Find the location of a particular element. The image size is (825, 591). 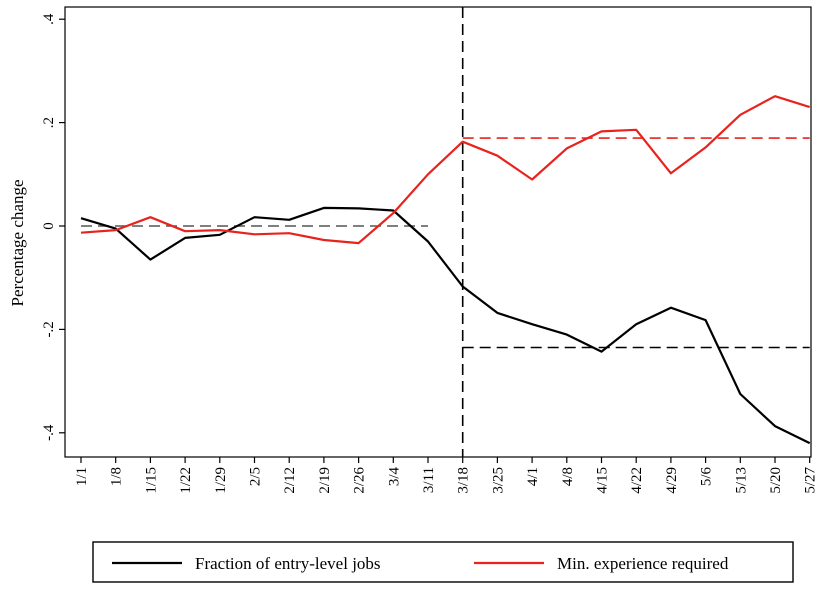

x-tick-label: 2/26 is located at coordinates (360, 480).